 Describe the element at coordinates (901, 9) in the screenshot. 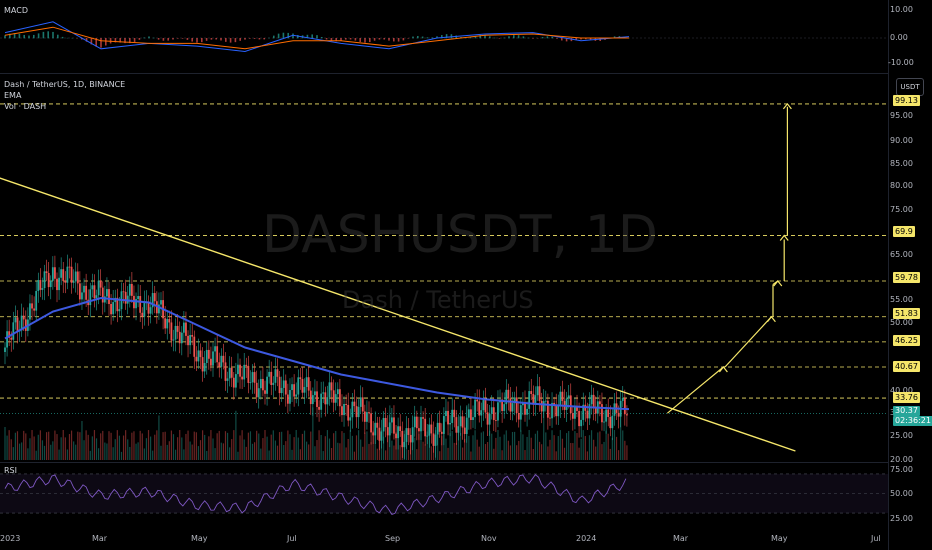

I see `macd-tick: 10.00` at that location.